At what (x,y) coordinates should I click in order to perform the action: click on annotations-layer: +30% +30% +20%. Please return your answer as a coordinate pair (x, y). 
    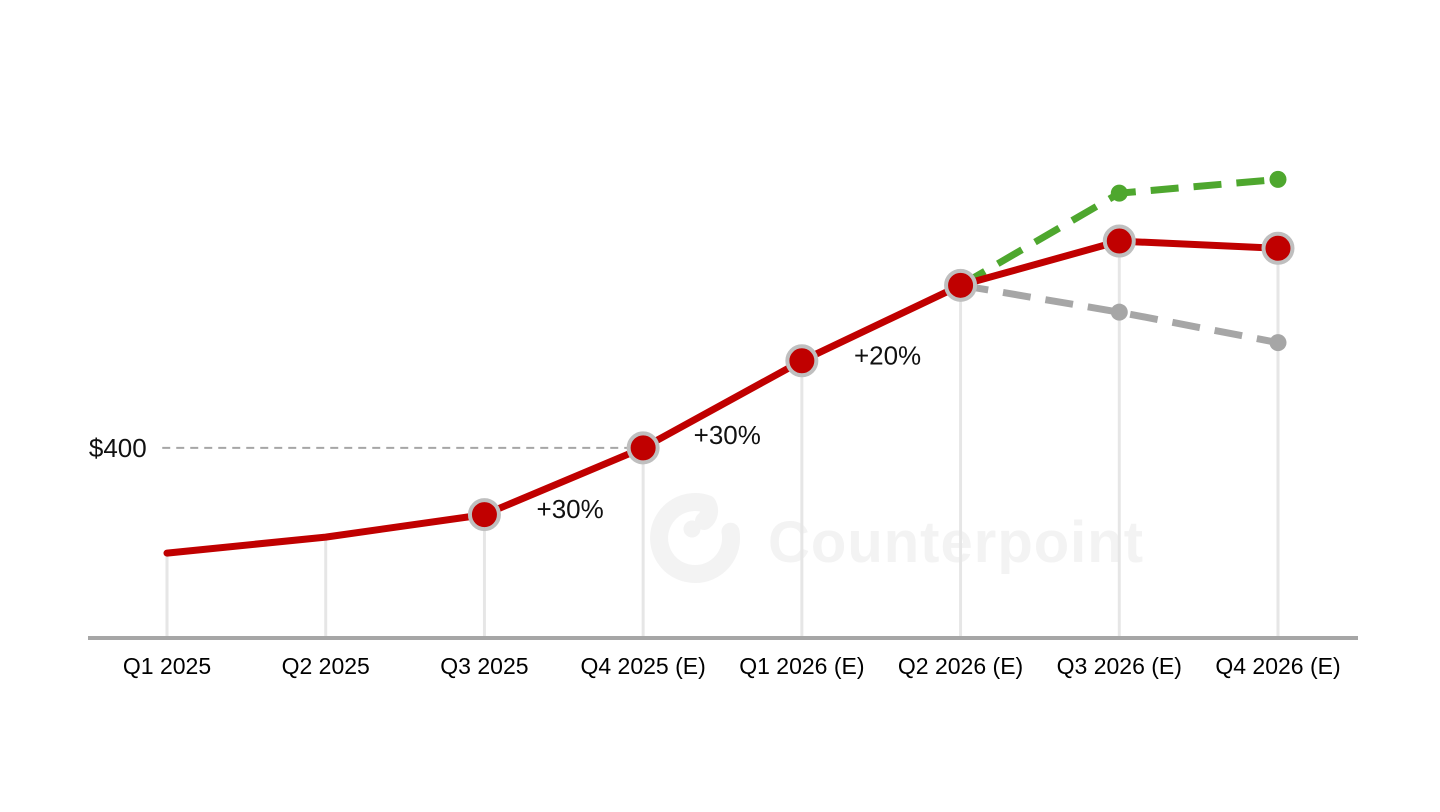
    Looking at the image, I should click on (729, 432).